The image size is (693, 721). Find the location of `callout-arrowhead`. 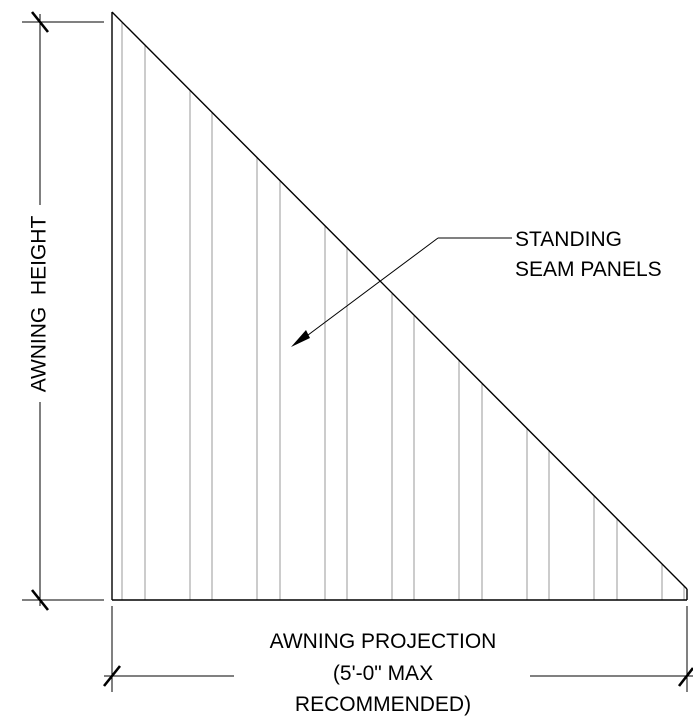

callout-arrowhead is located at coordinates (300, 338).